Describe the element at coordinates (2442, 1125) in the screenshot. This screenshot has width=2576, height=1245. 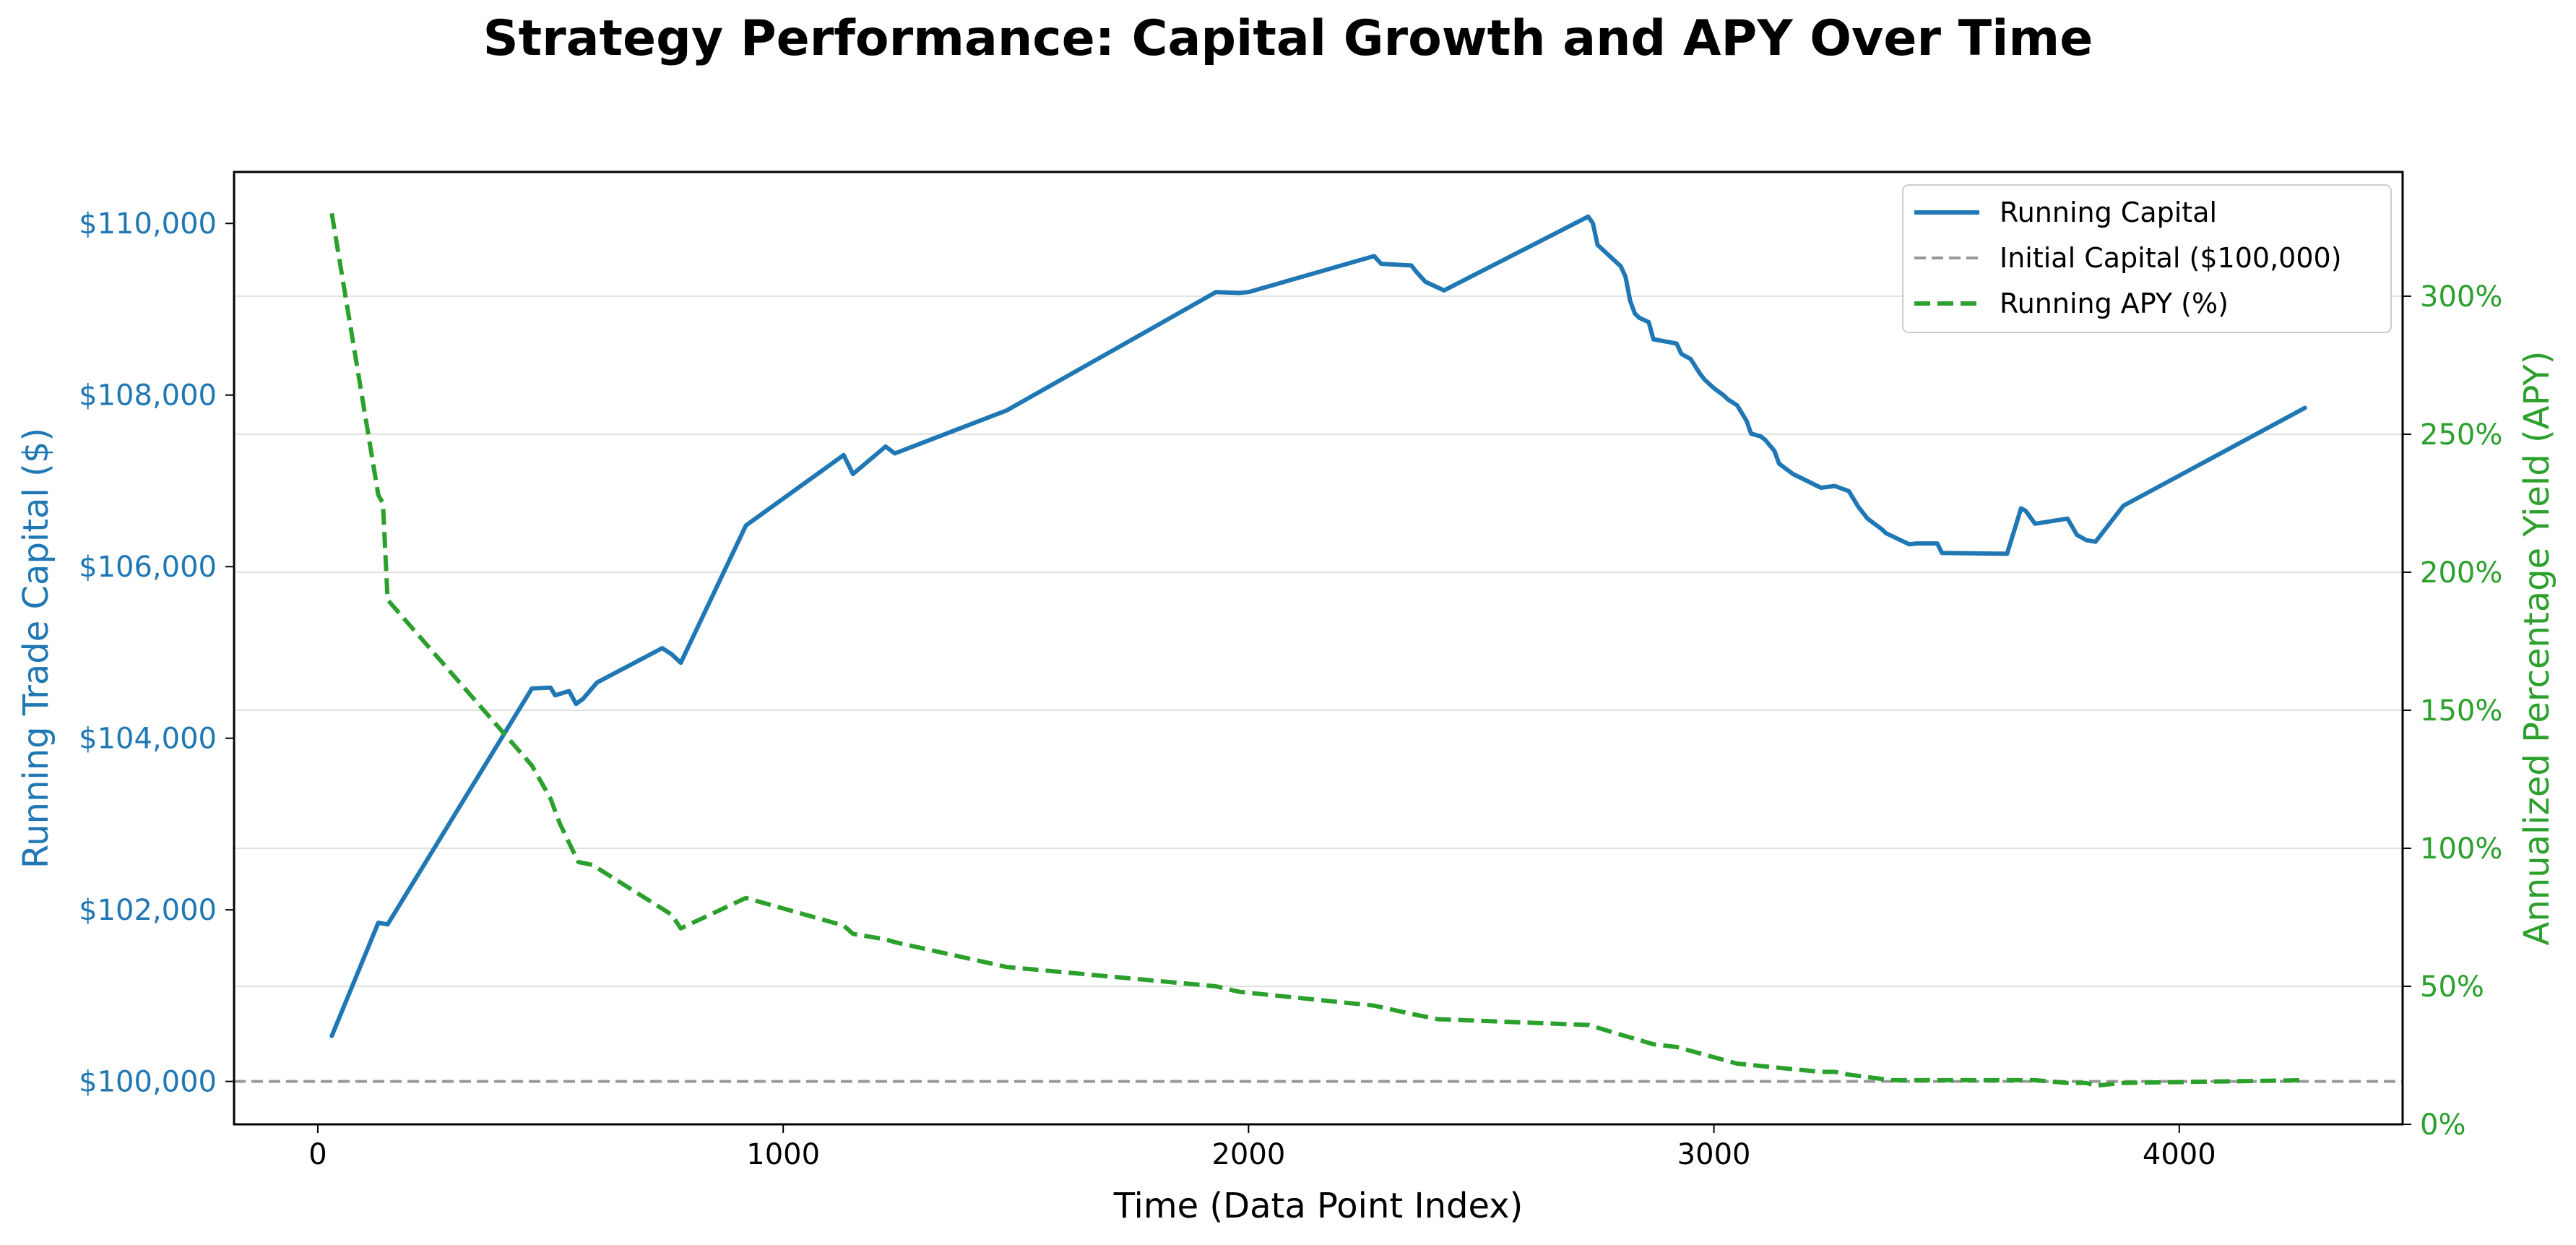
I see `y-right-tick-label: 0%` at that location.